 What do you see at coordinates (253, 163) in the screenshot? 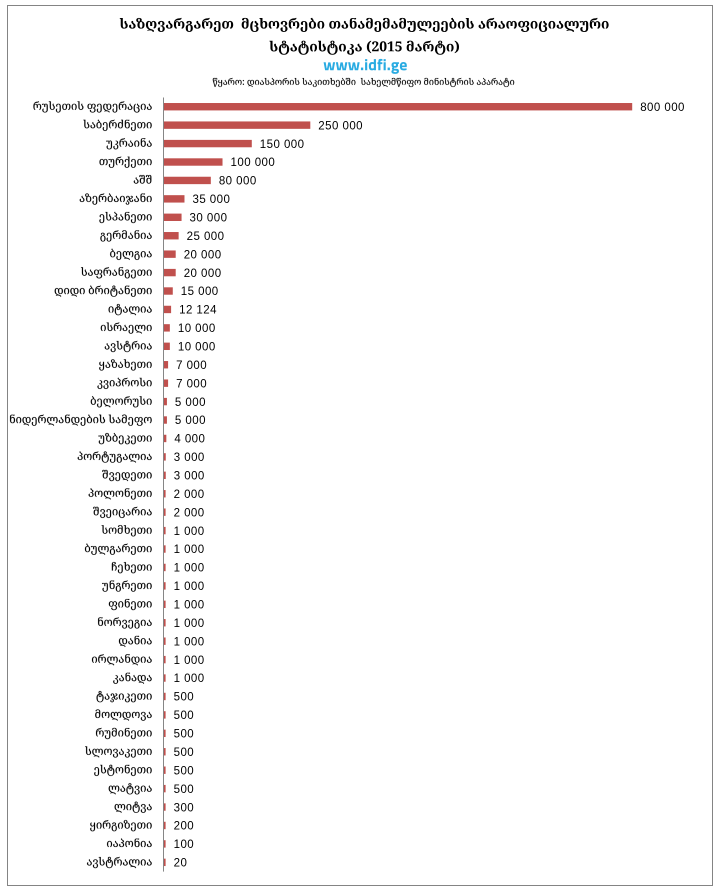
I see `svg-text: 100 000` at bounding box center [253, 163].